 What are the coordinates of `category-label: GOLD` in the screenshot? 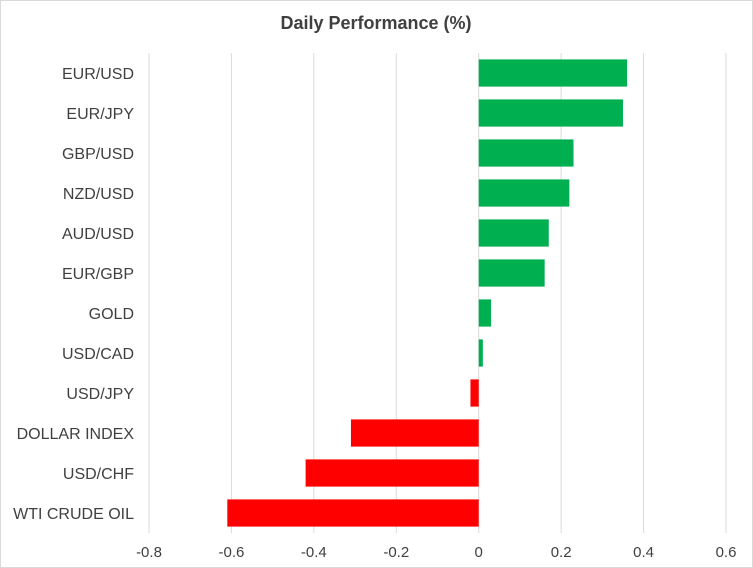 It's located at (111, 314).